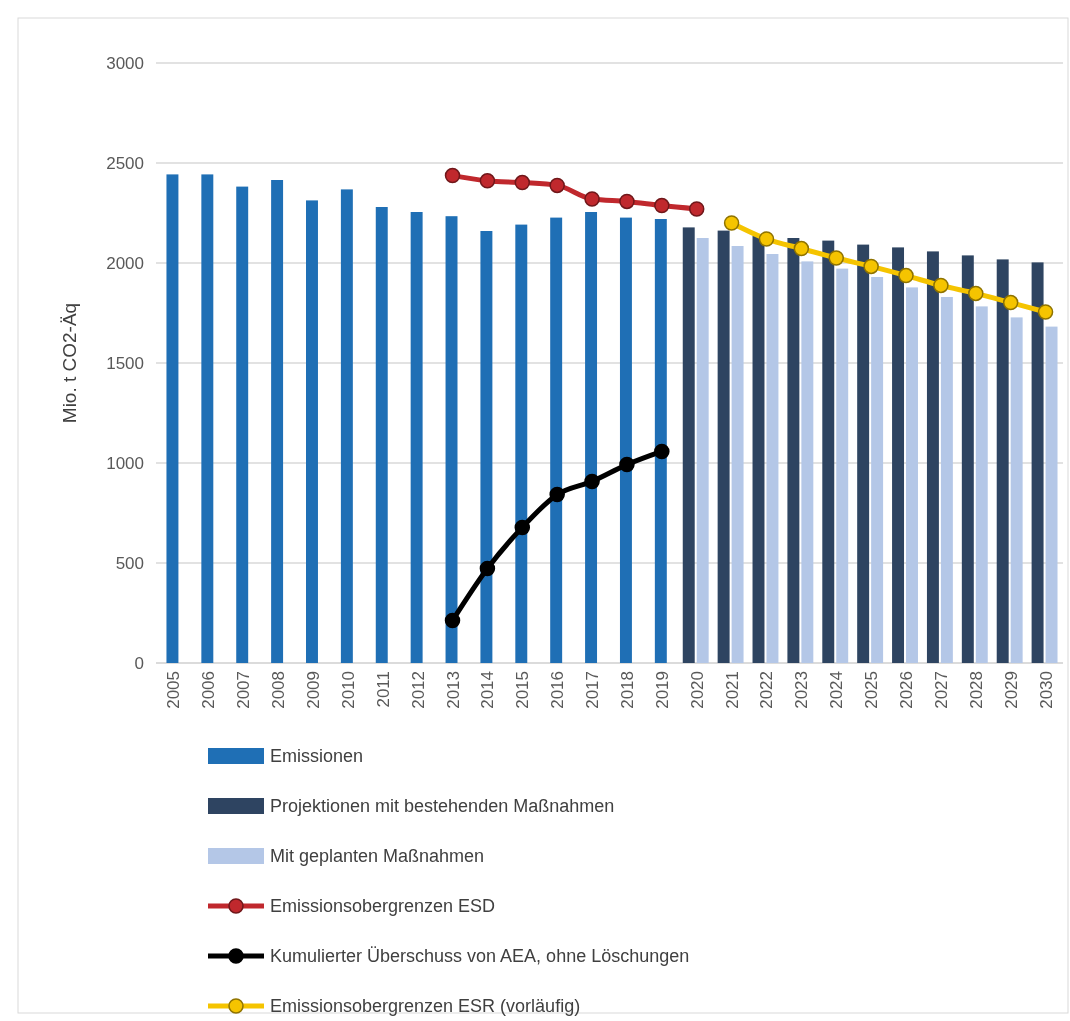 The height and width of the screenshot is (1021, 1070). What do you see at coordinates (1011, 690) in the screenshot?
I see `x-tick-label: 2029` at bounding box center [1011, 690].